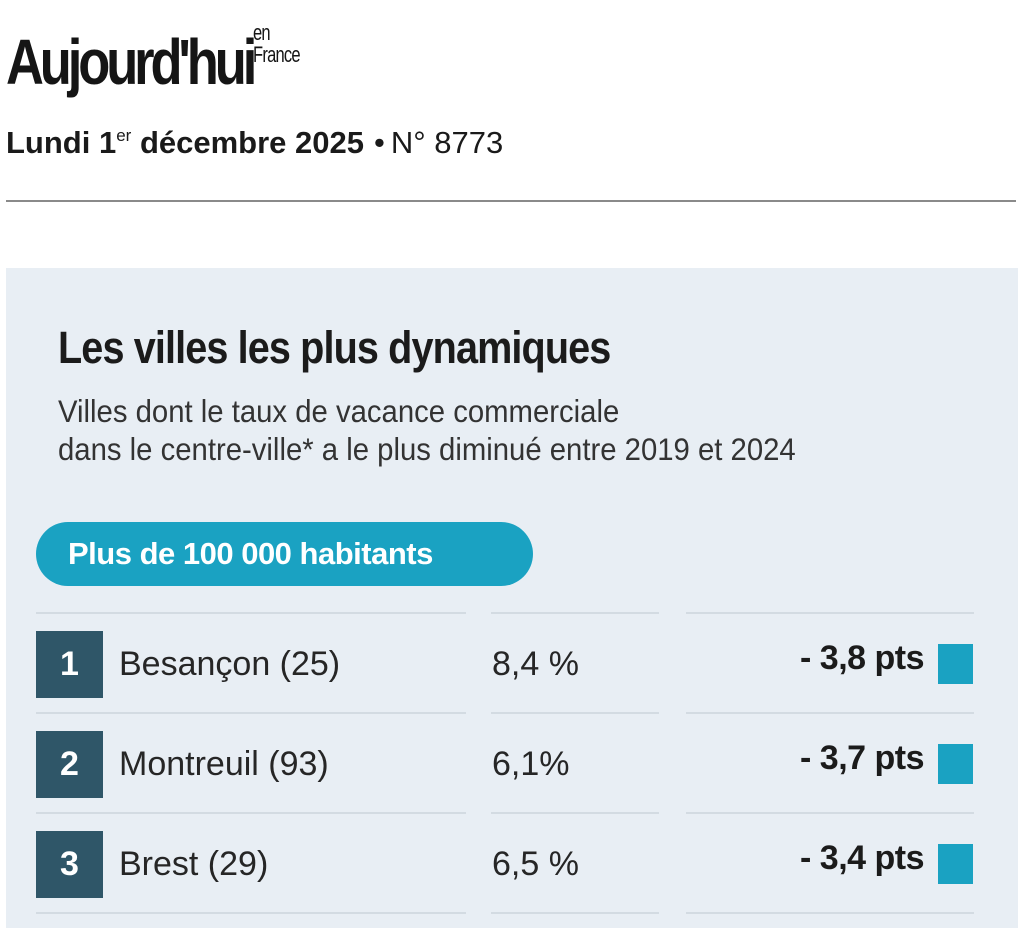  I want to click on vacancy-rate: 8,4 %, so click(535, 664).